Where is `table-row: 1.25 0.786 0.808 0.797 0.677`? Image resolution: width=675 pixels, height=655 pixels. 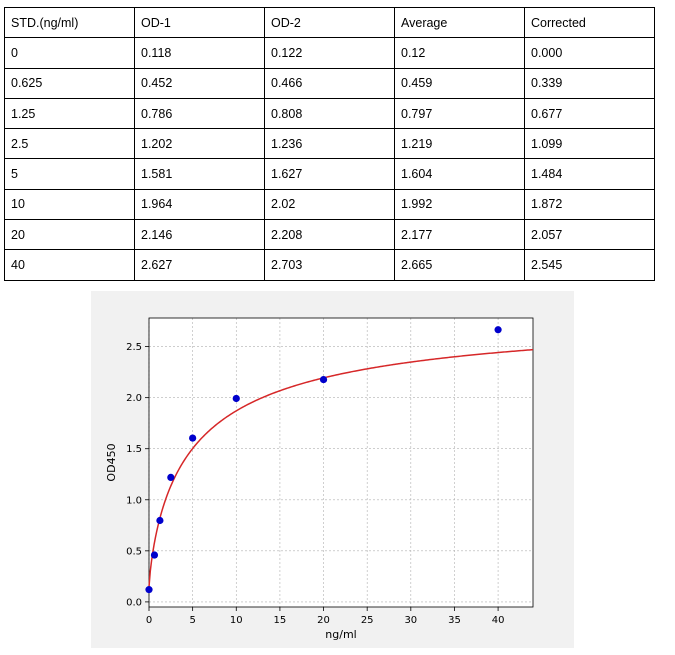
table-row: 1.25 0.786 0.808 0.797 0.677 is located at coordinates (329, 113).